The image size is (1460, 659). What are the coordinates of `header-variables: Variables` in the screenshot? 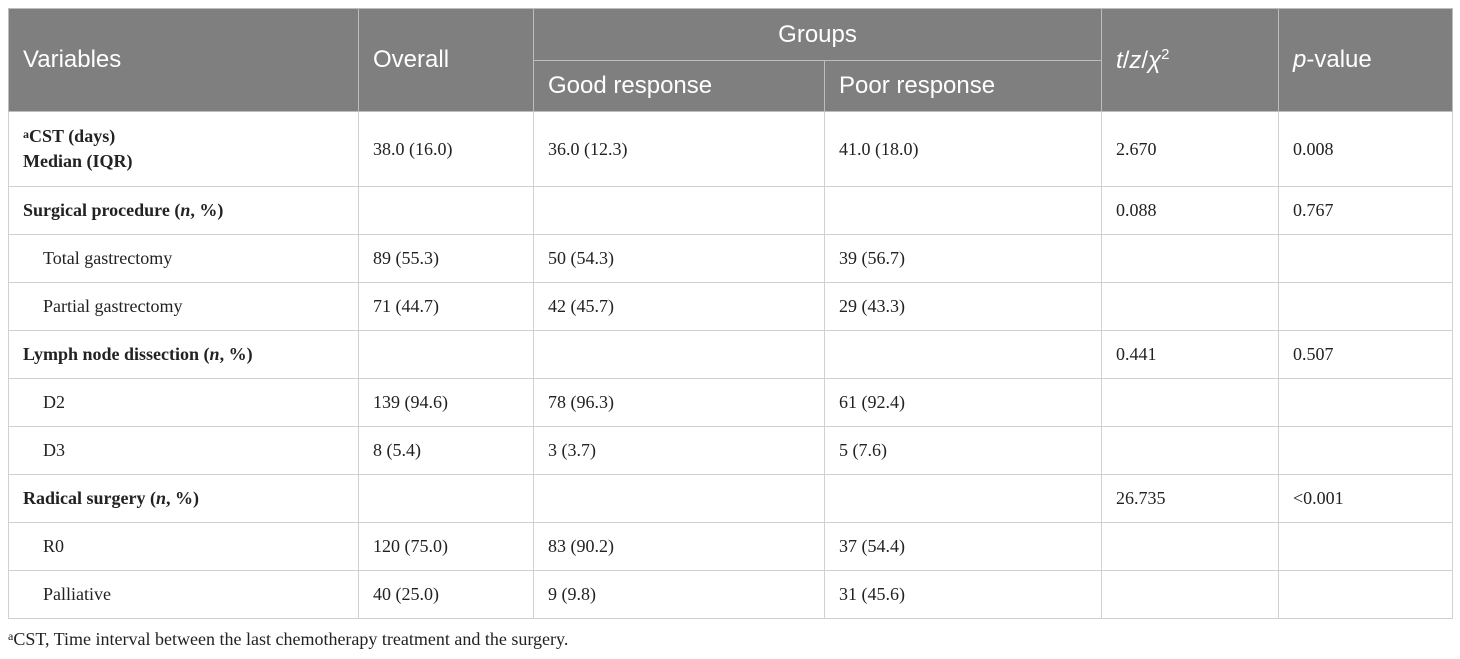 It's located at (183, 60).